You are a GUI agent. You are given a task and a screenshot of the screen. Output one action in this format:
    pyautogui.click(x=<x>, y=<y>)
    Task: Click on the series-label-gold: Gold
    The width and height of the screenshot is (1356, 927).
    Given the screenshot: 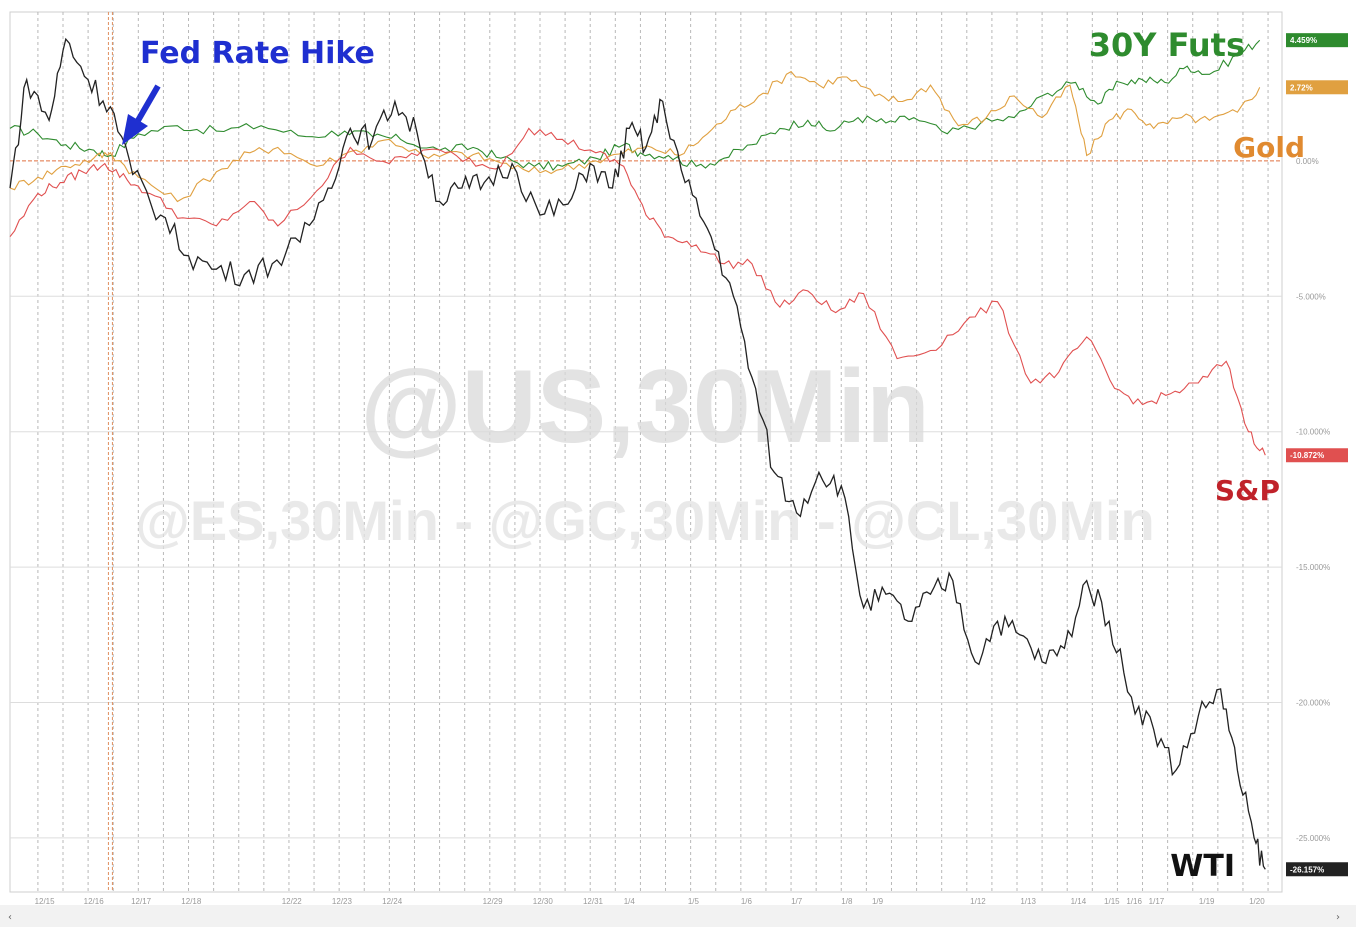 What is the action you would take?
    pyautogui.click(x=1269, y=147)
    